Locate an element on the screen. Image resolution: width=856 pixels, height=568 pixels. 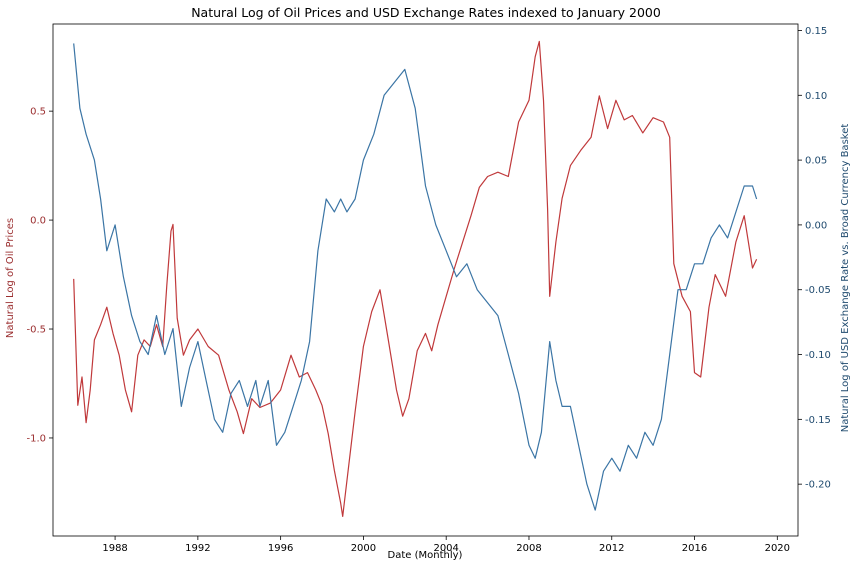
x-tick-label: 1988 is located at coordinates (114, 548).